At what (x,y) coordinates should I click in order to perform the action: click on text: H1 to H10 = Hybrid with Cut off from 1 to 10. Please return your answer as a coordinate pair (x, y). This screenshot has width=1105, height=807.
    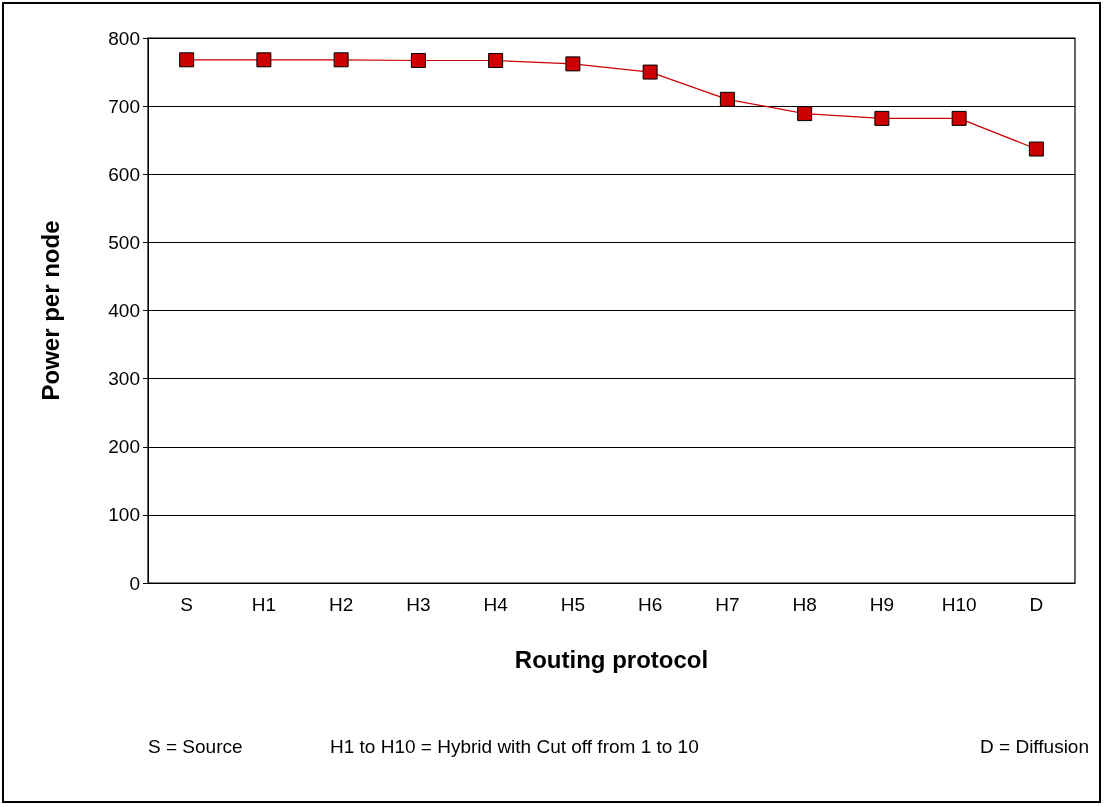
    Looking at the image, I should click on (514, 746).